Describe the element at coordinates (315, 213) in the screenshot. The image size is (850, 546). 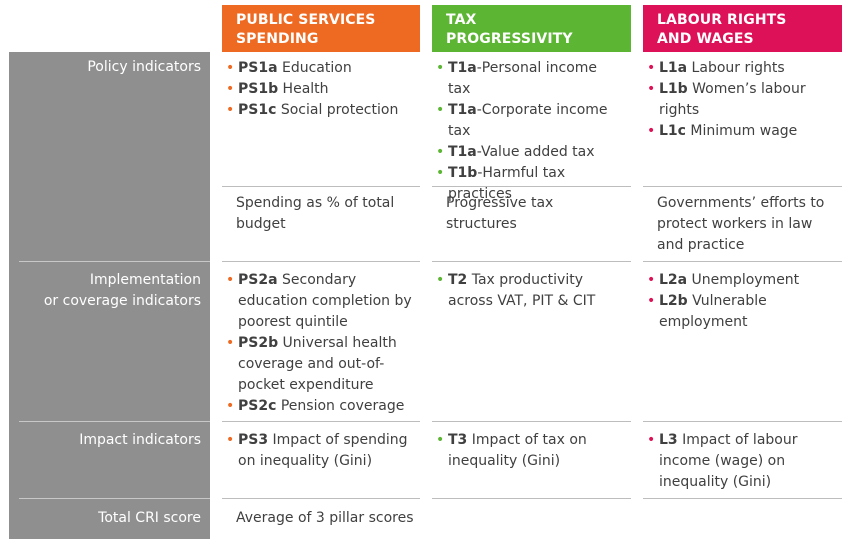
I see `policy-note-public-services: Spending as % of total budget` at that location.